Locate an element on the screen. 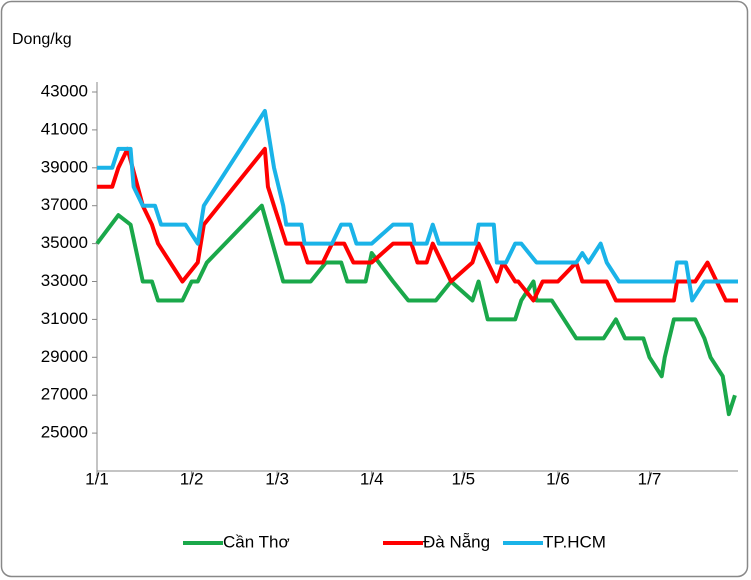 This screenshot has height=580, width=751. y-tick-label: 33000 is located at coordinates (64, 280).